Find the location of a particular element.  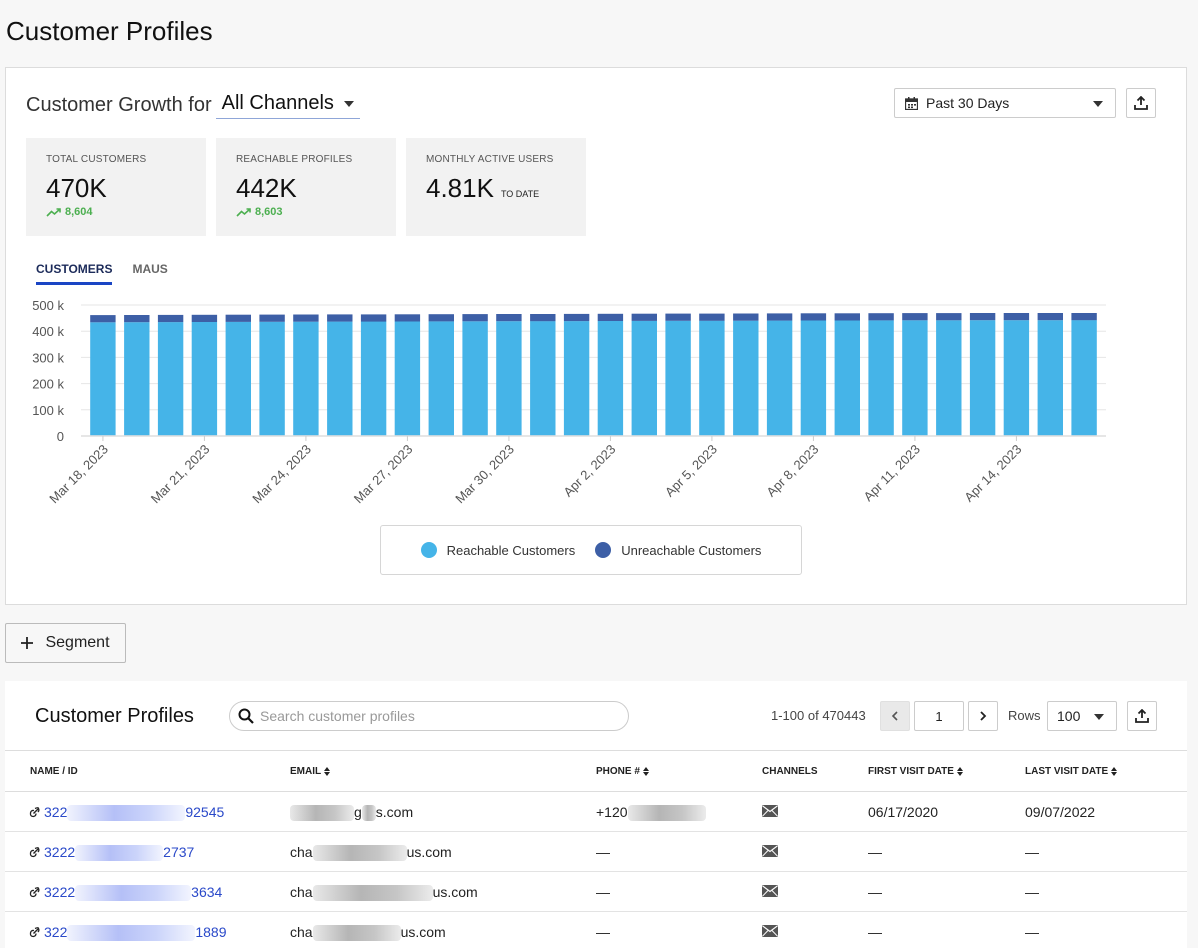

channel-select: All Channels is located at coordinates (287, 105).